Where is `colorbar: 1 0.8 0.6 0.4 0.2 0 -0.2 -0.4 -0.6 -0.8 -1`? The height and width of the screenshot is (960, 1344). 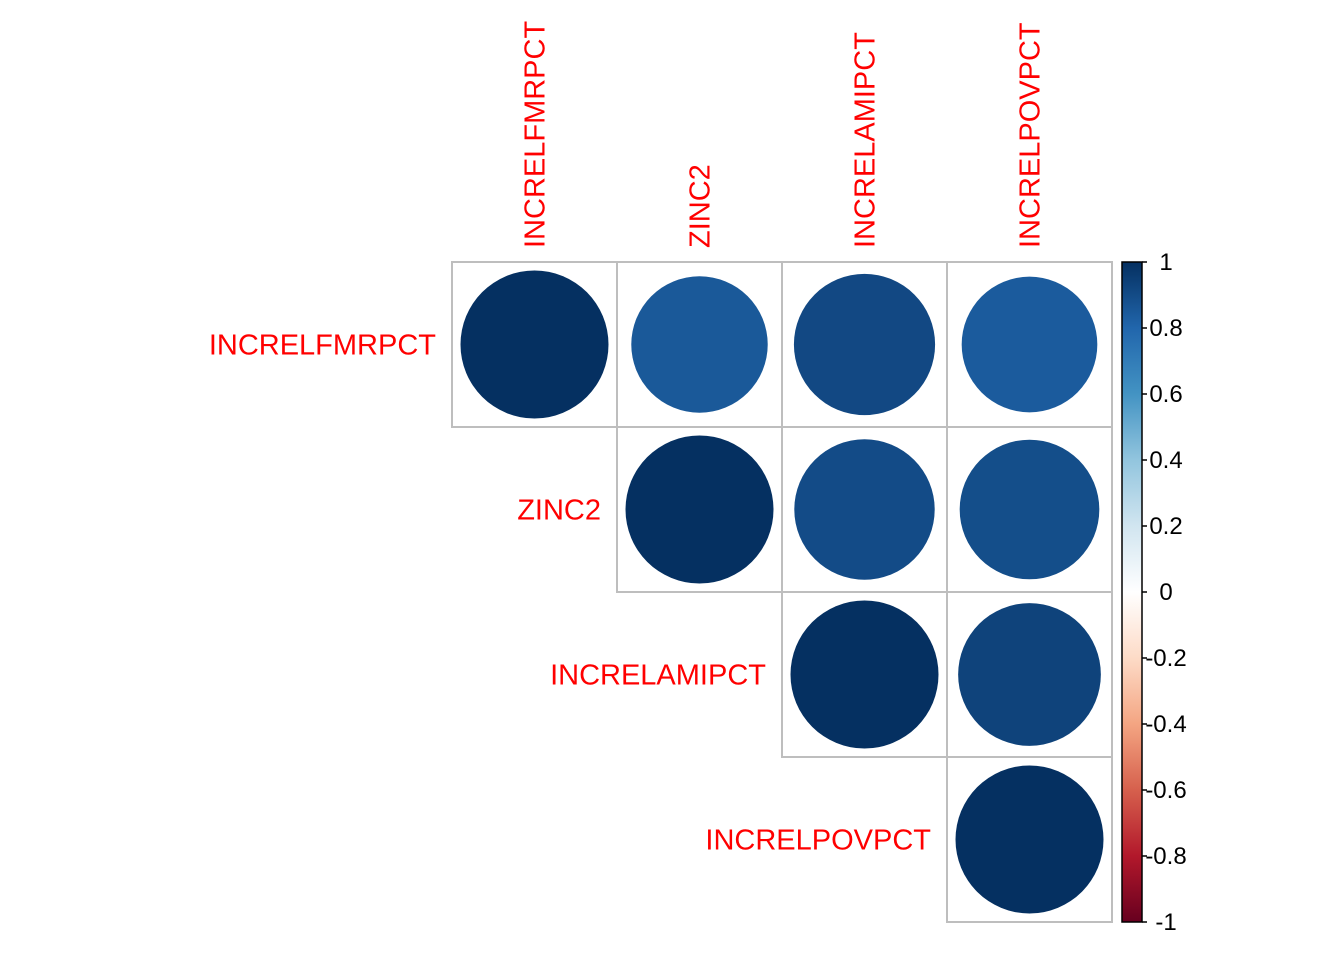
colorbar: 1 0.8 0.6 0.4 0.2 0 -0.2 -0.4 -0.6 -0.8 -1 is located at coordinates (1154, 592).